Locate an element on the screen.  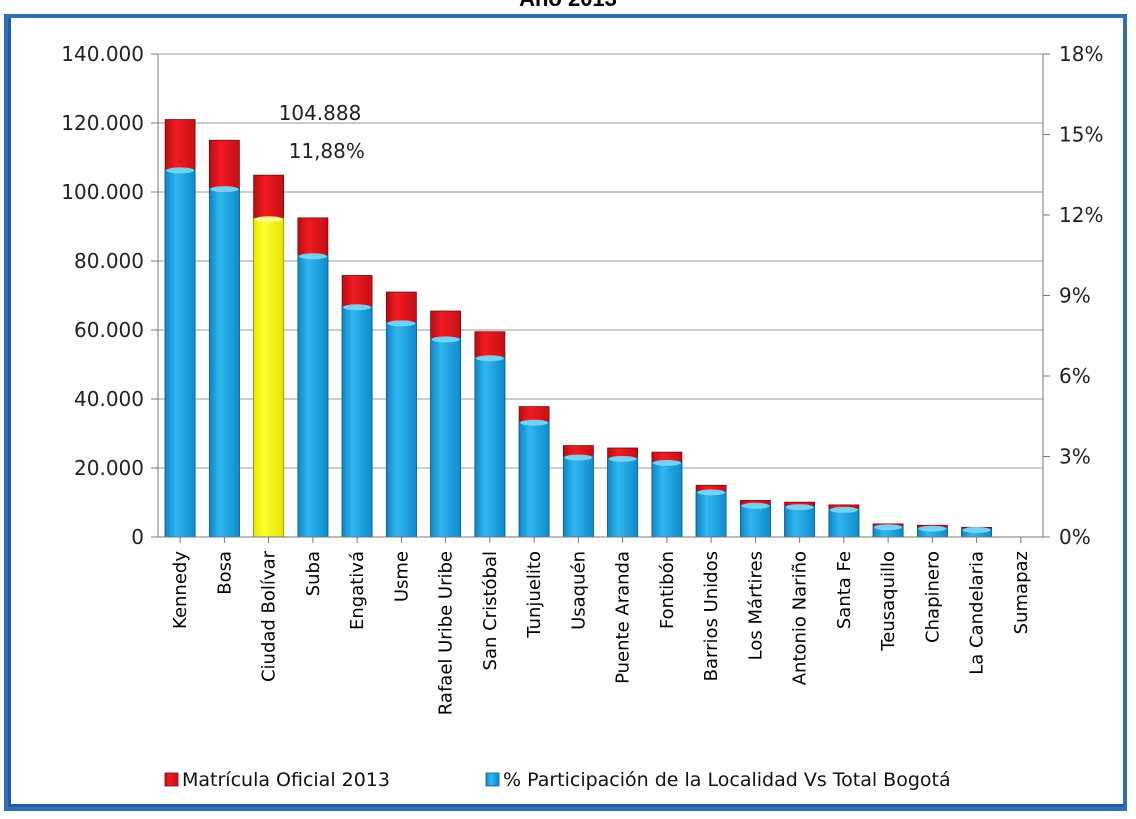
category-label: Los Mártires is located at coordinates (755, 605).